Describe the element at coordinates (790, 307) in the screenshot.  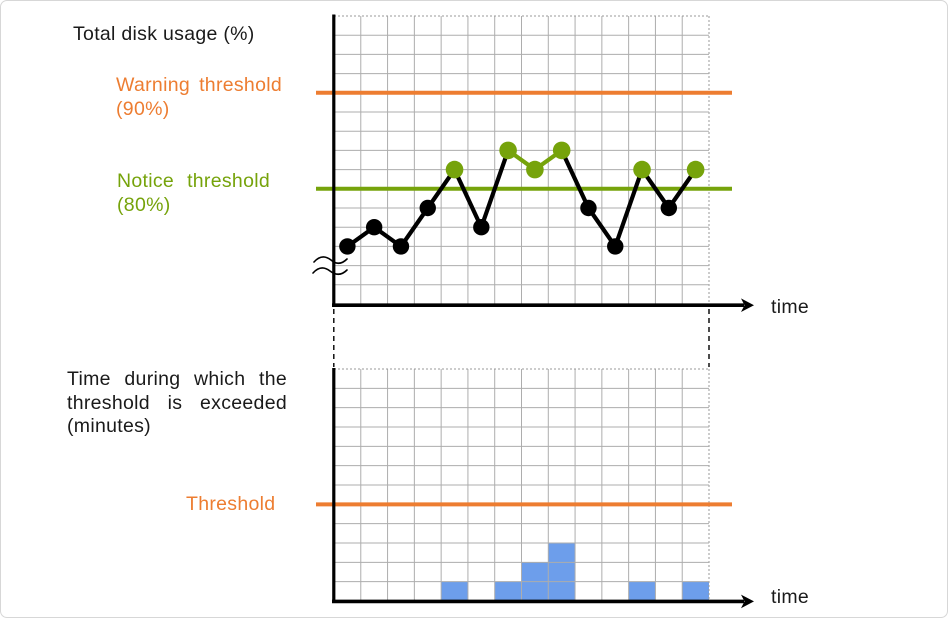
I see `top-x-axis-label: time` at that location.